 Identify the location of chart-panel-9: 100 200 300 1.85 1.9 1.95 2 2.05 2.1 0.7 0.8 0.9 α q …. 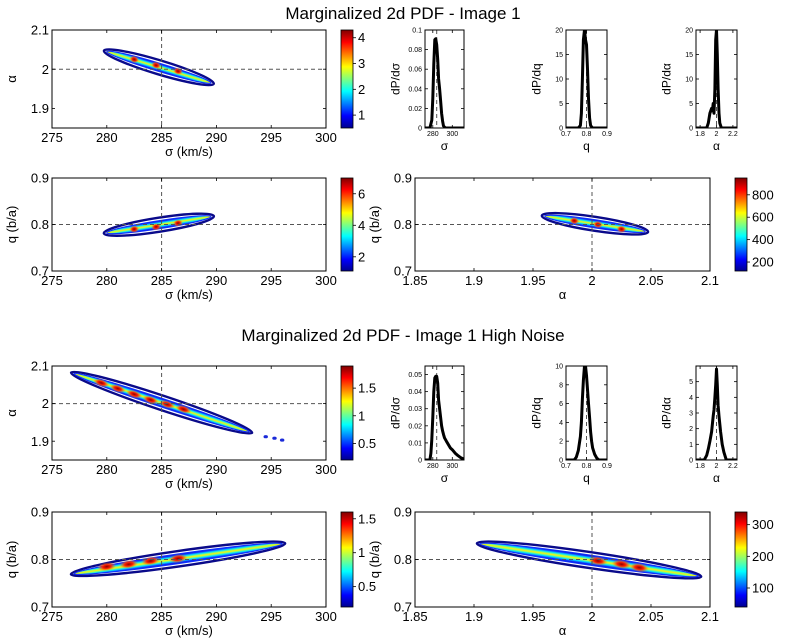
(570, 571).